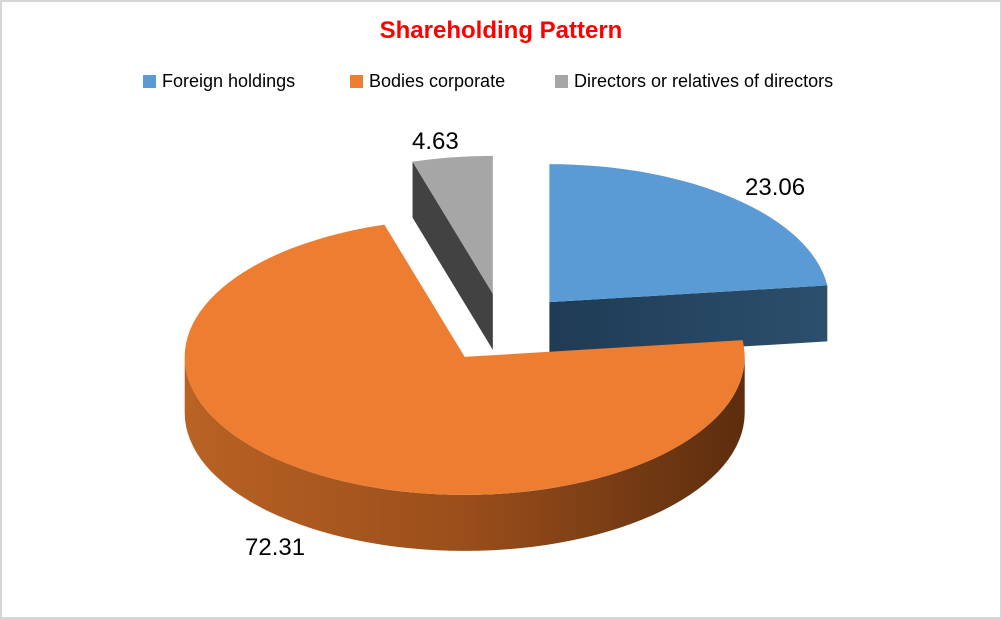 This screenshot has width=1002, height=619. Describe the element at coordinates (229, 81) in the screenshot. I see `legend-label: Foreign holdings` at that location.